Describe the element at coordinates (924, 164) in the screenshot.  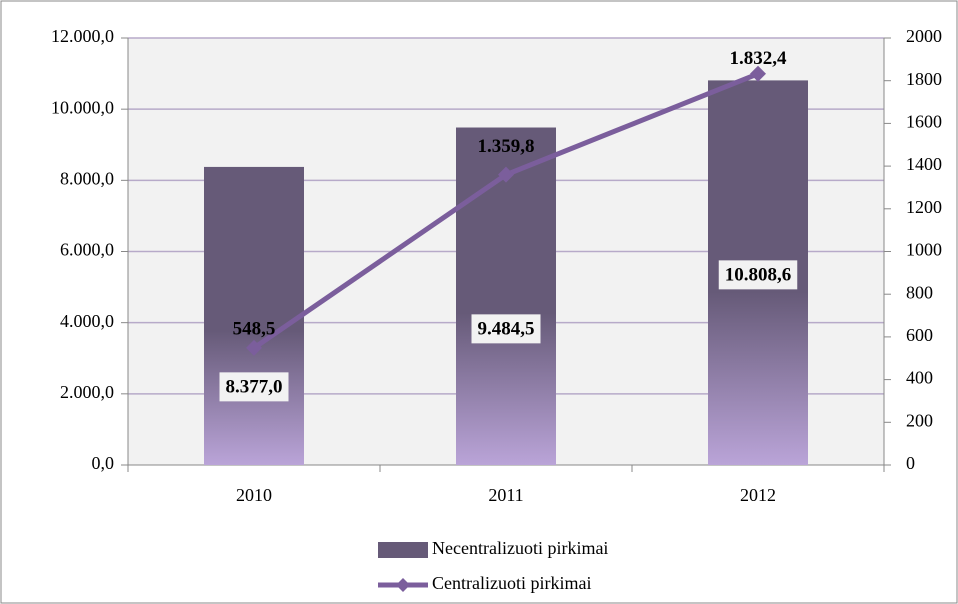
I see `y2-tick-label: 1400` at that location.